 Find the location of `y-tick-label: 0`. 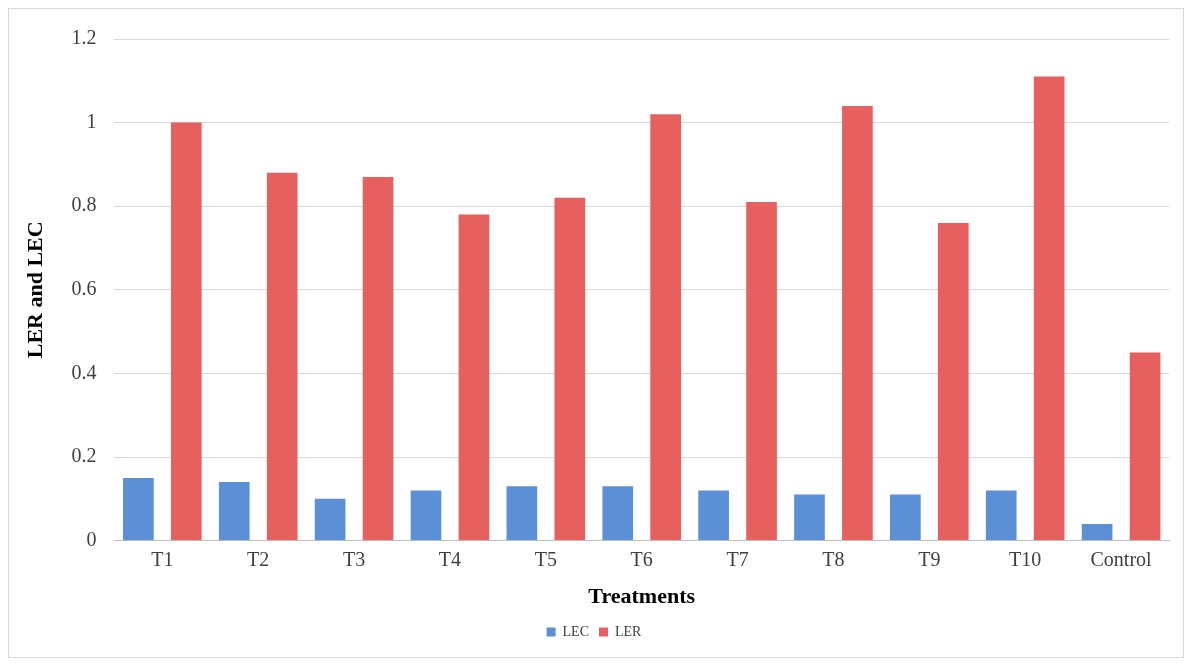

y-tick-label: 0 is located at coordinates (91, 538).